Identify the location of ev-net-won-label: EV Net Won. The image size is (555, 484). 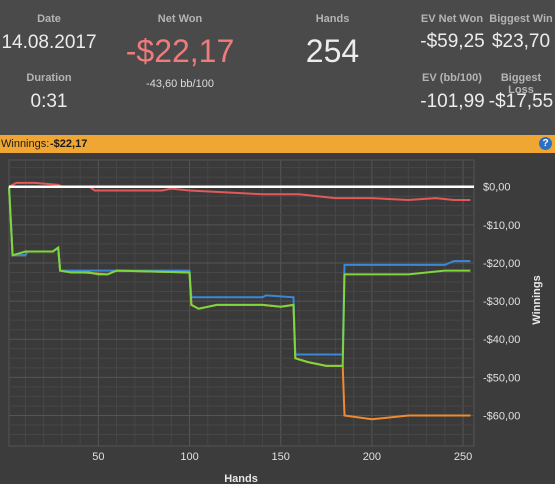
(452, 19).